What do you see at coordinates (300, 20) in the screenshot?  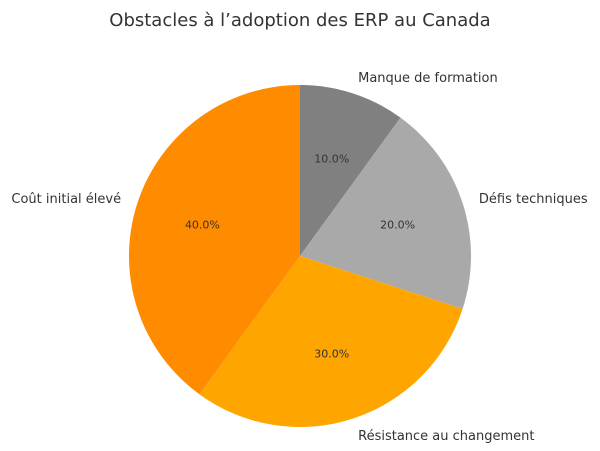 I see `chart-title: Obstacles à l’adoption des ERP au Canada` at bounding box center [300, 20].